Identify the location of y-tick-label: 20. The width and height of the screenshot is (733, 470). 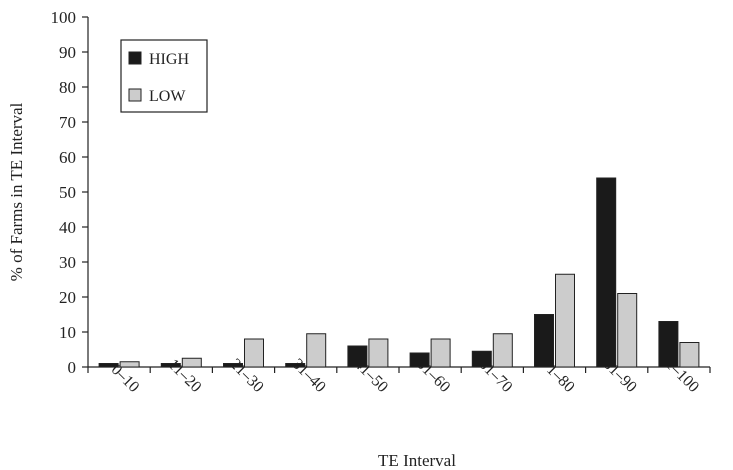
(67, 297).